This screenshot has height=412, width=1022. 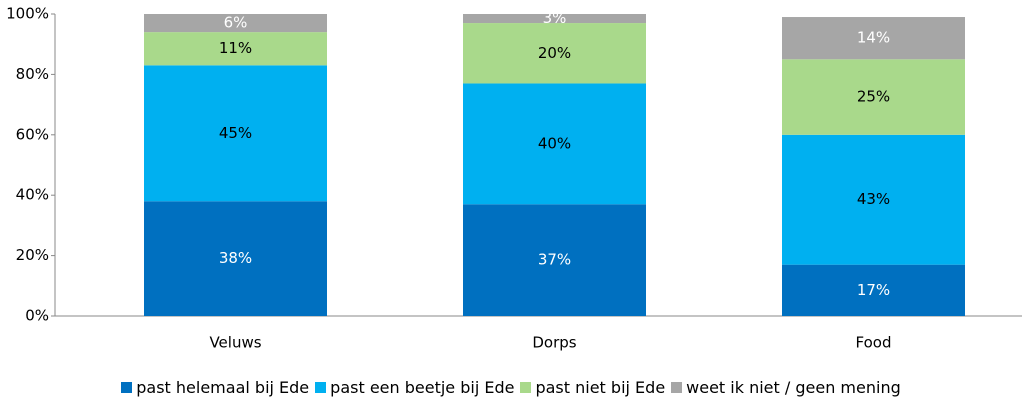 I want to click on data-label: 43%, so click(x=873, y=199).